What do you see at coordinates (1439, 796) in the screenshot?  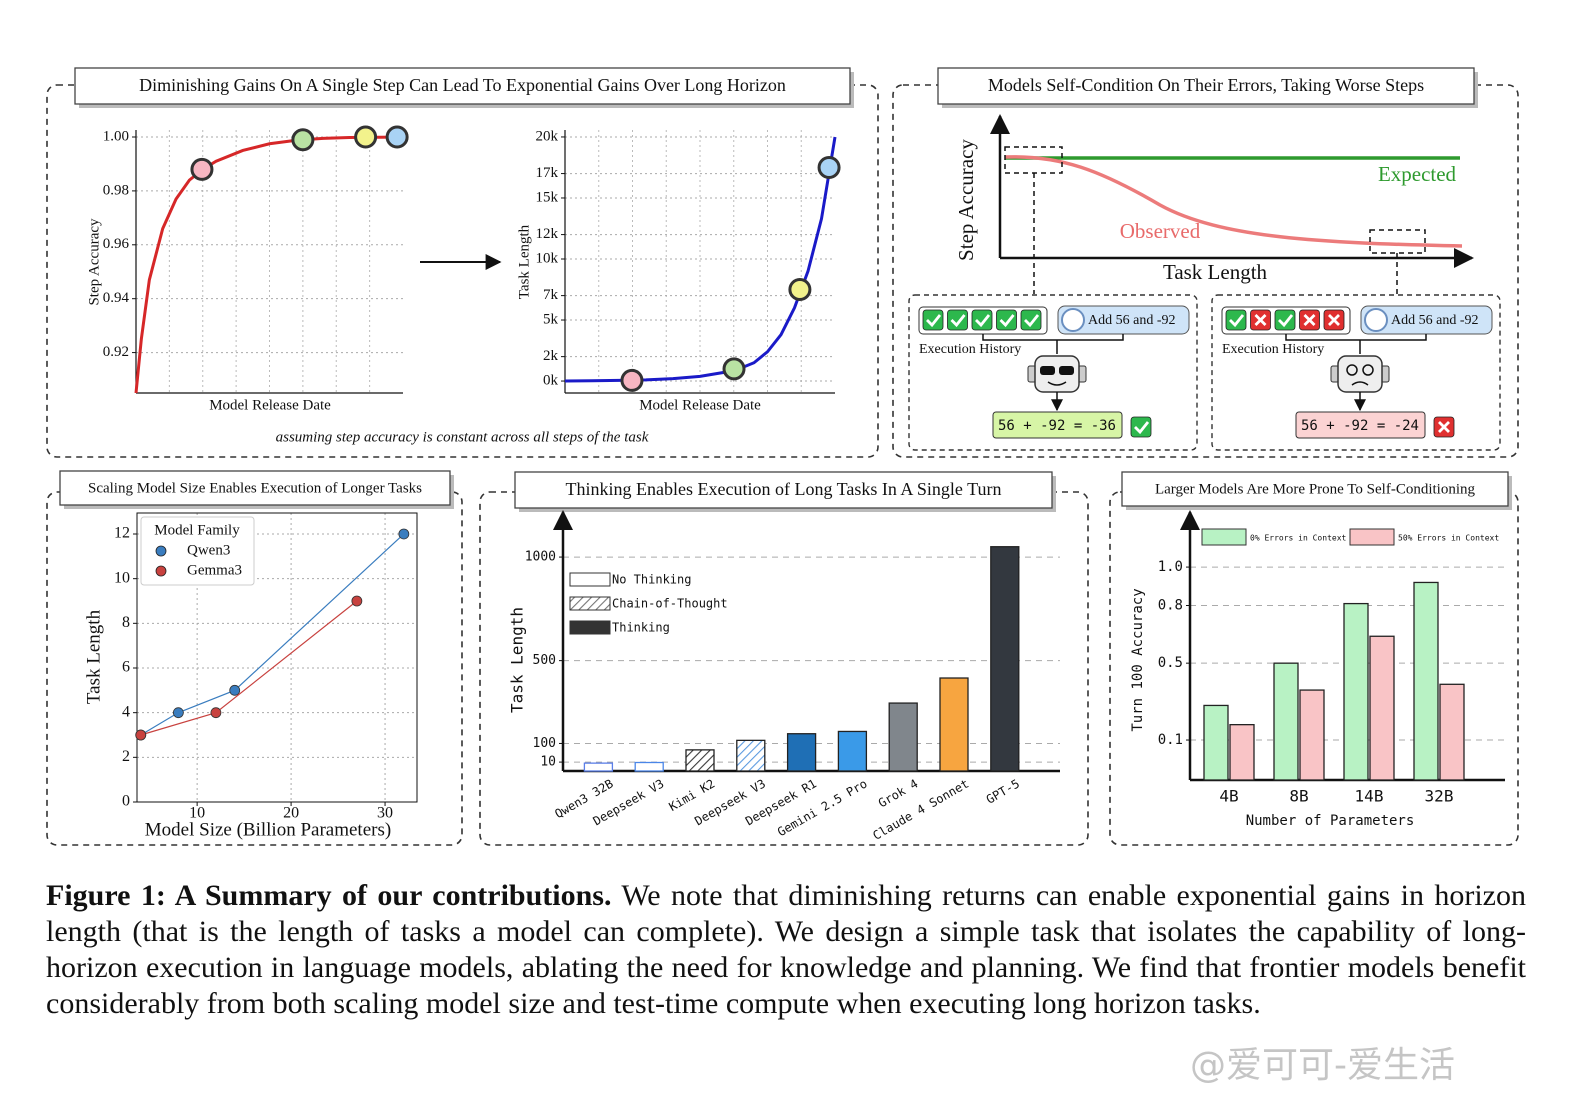 I see `x-tick-label: 32B` at bounding box center [1439, 796].